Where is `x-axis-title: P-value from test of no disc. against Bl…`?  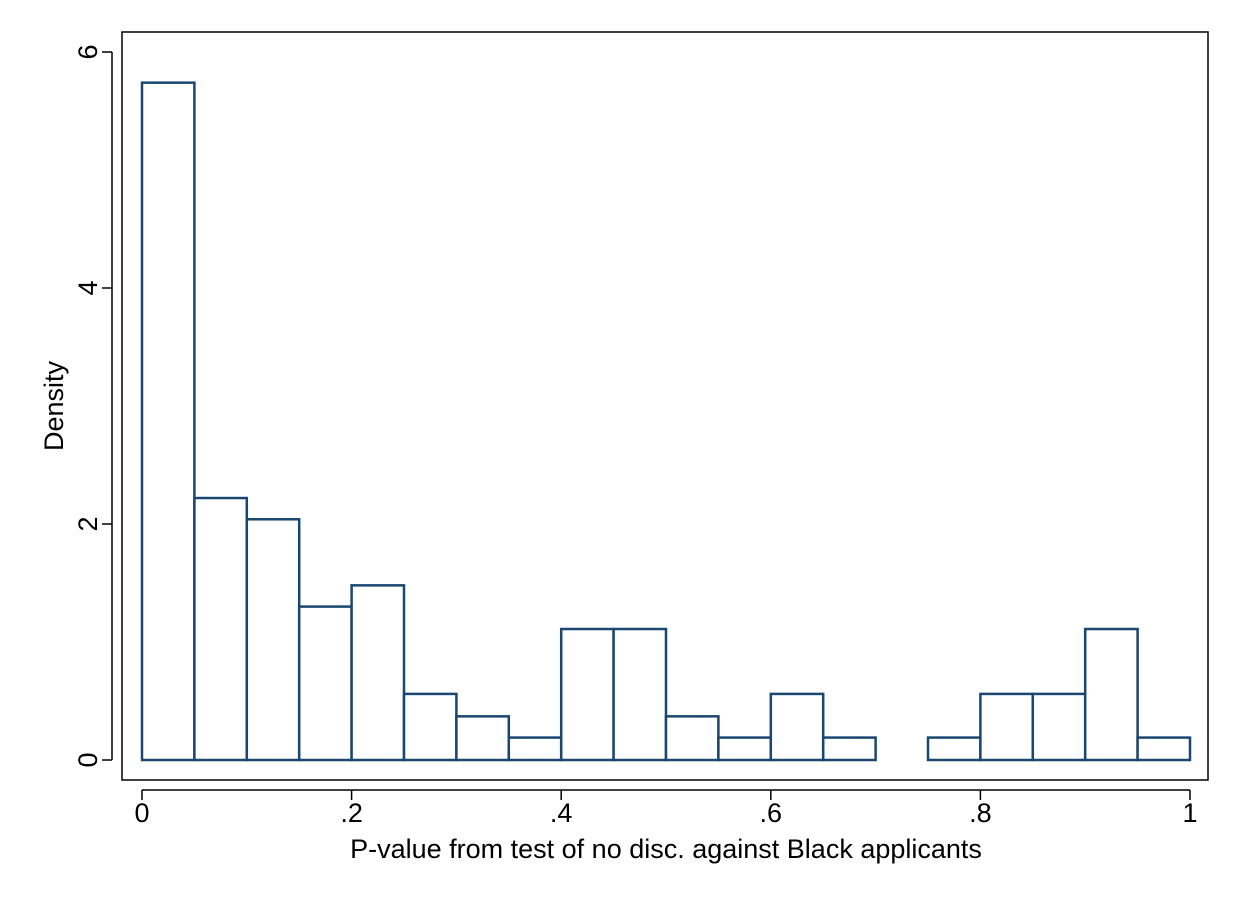
x-axis-title: P-value from test of no disc. against Bl… is located at coordinates (666, 849).